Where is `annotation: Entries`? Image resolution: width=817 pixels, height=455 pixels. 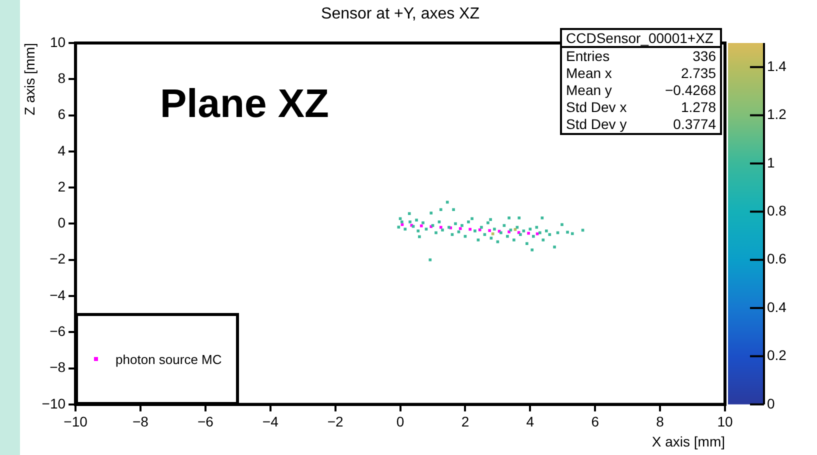
annotation: Entries is located at coordinates (588, 56).